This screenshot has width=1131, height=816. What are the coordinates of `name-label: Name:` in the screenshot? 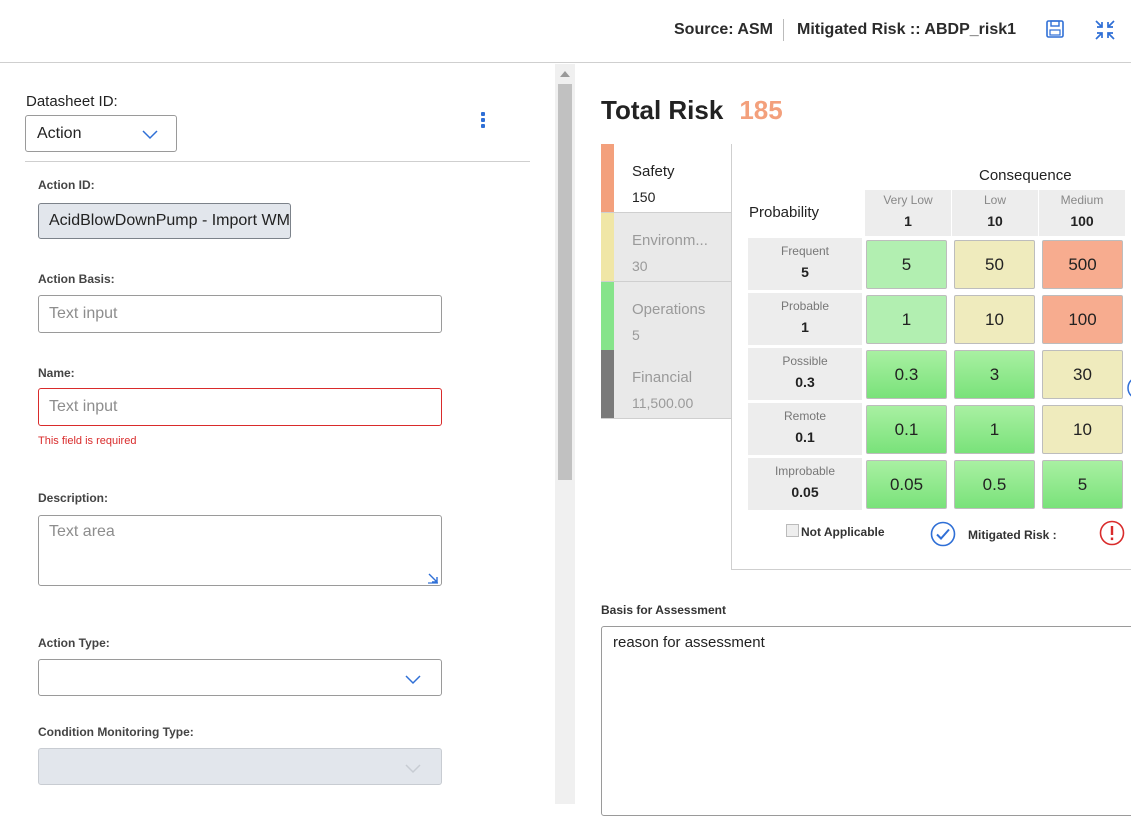 It's located at (56, 373).